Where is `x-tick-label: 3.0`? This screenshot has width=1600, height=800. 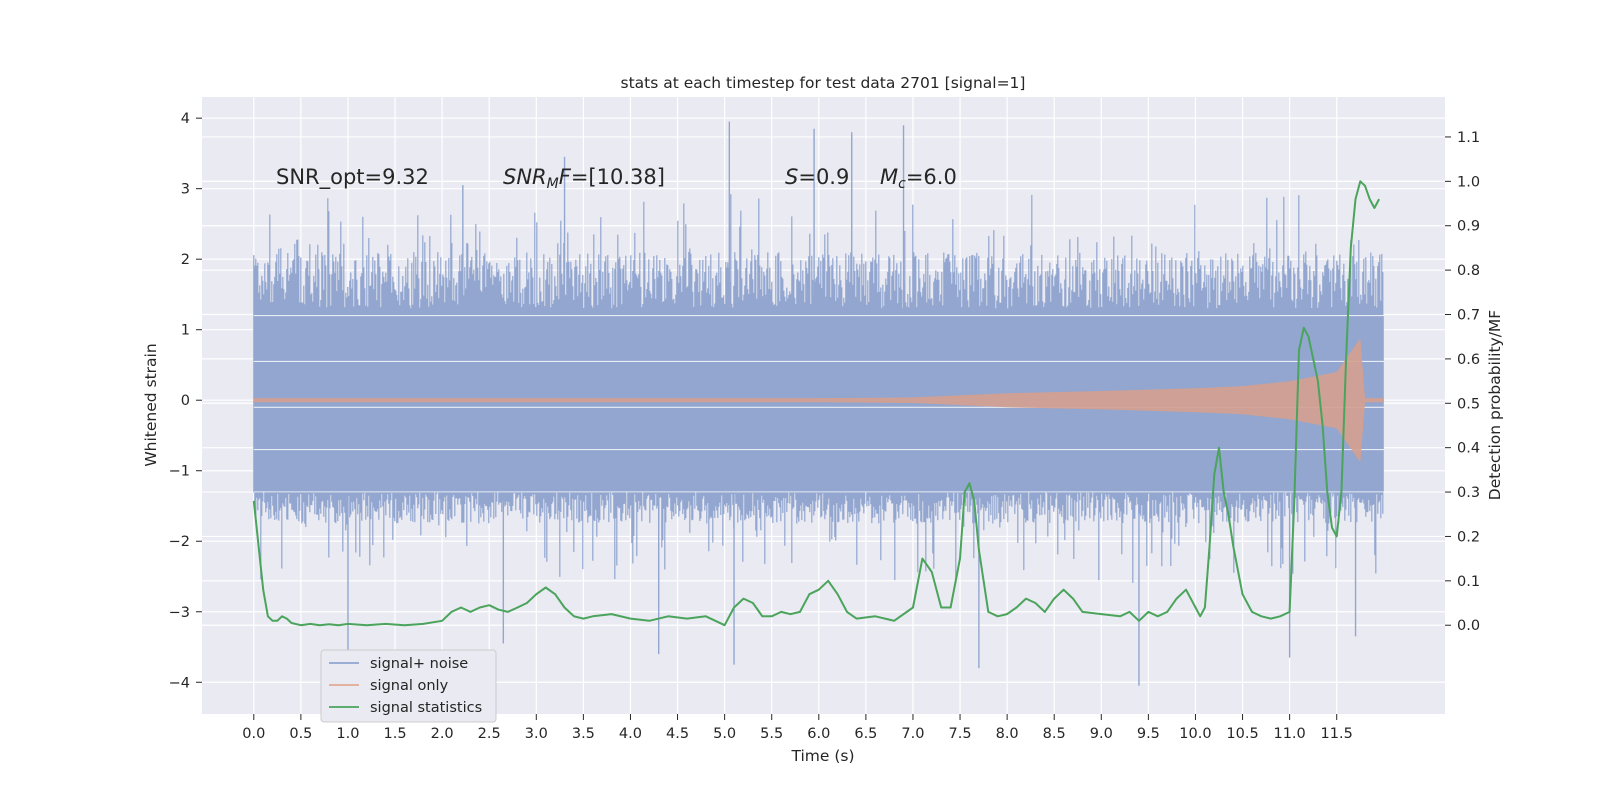
x-tick-label: 3.0 is located at coordinates (536, 734).